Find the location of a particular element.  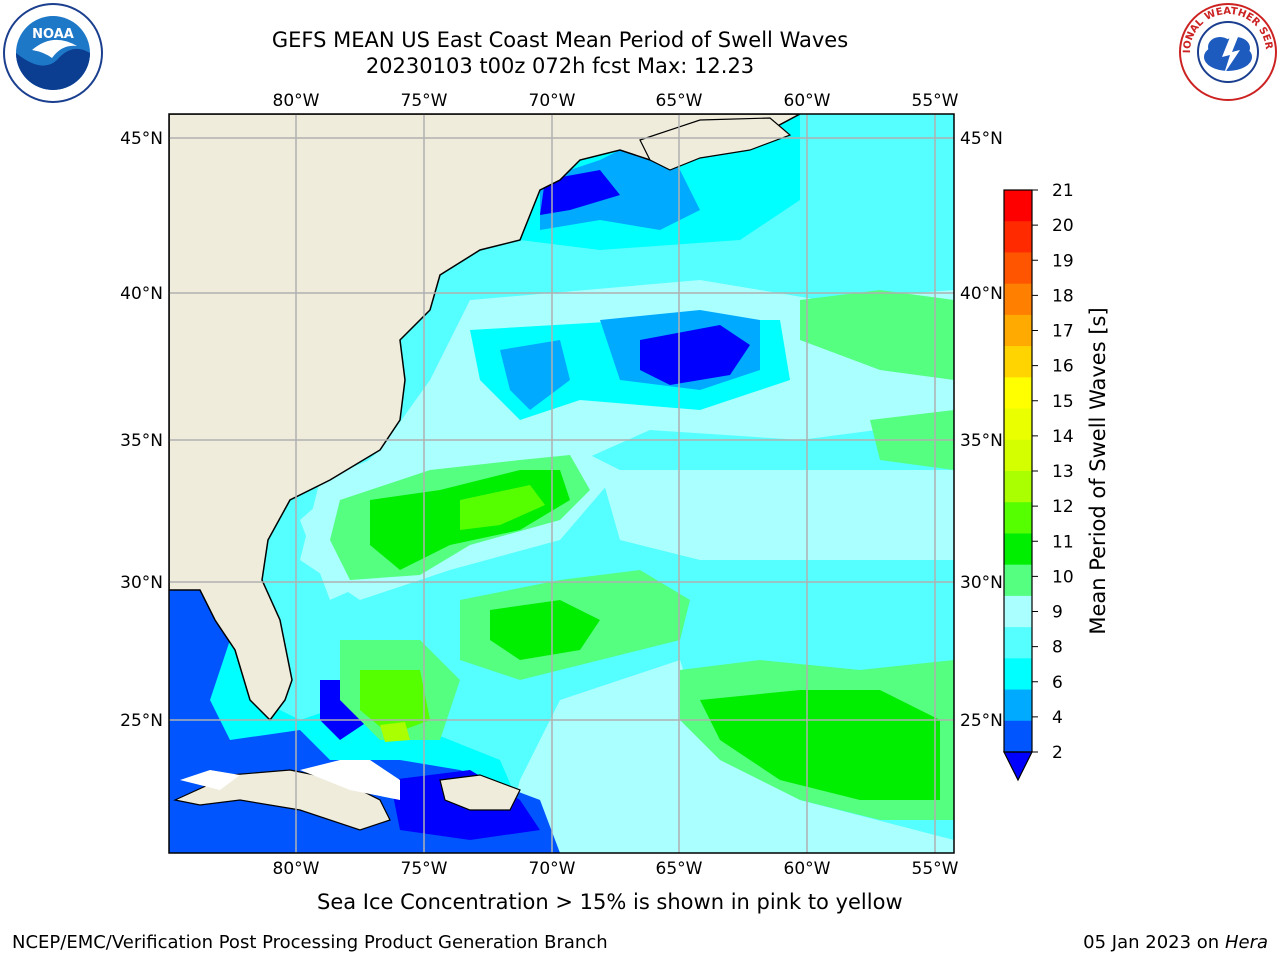

lat-labels-left: 45°N 40°N 35°N 30°N 25°N is located at coordinates (141, 430).